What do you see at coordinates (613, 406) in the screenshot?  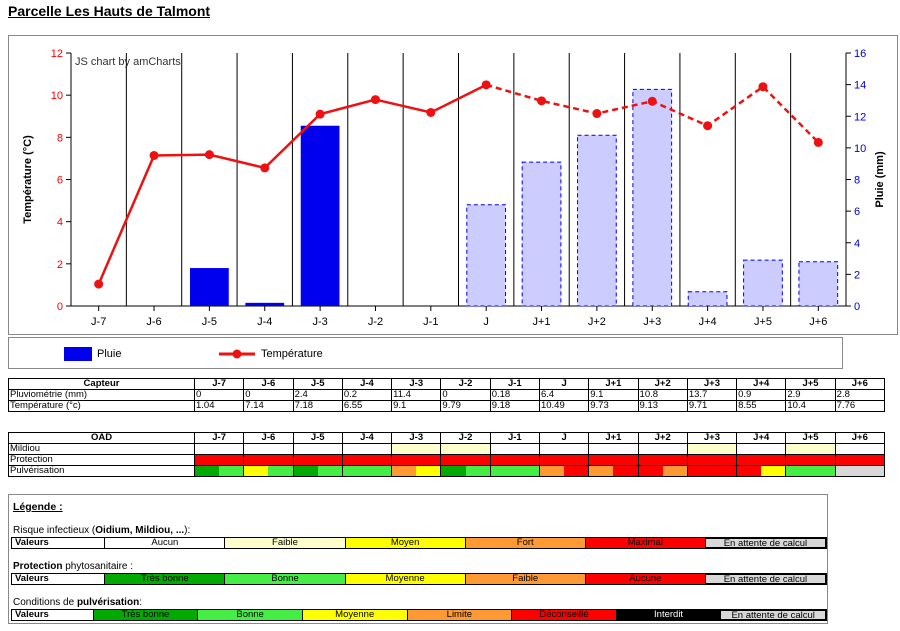 I see `table-cell: 9.73` at bounding box center [613, 406].